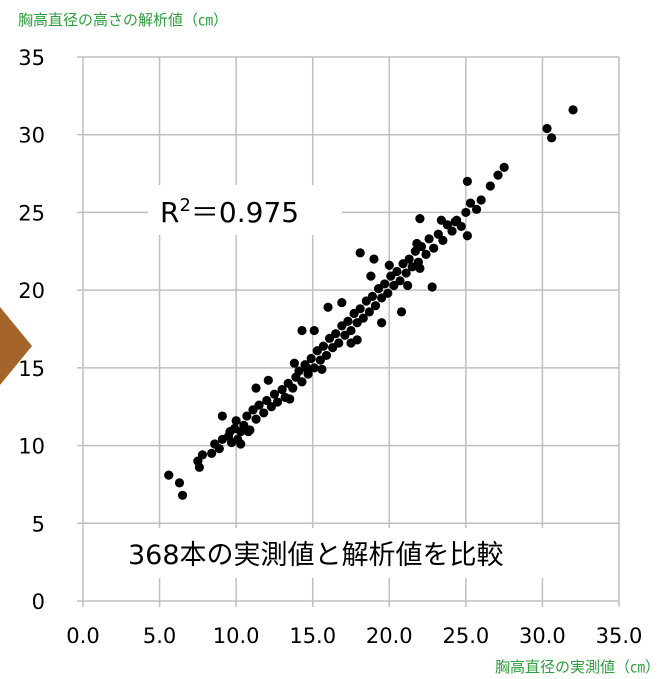 The image size is (662, 679). What do you see at coordinates (465, 636) in the screenshot?
I see `x-tick-label: 25.0` at bounding box center [465, 636].